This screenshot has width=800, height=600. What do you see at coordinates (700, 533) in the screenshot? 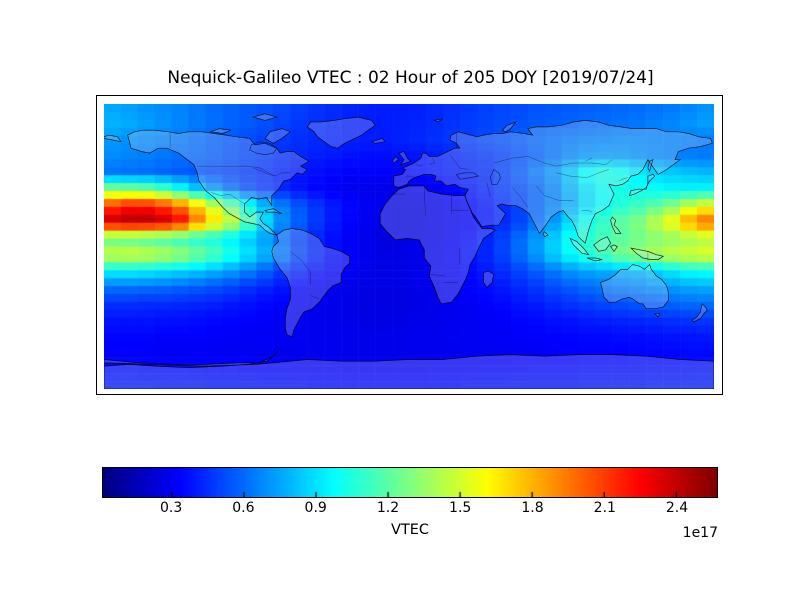
I see `colorbar-scale-label: 1e17` at bounding box center [700, 533].